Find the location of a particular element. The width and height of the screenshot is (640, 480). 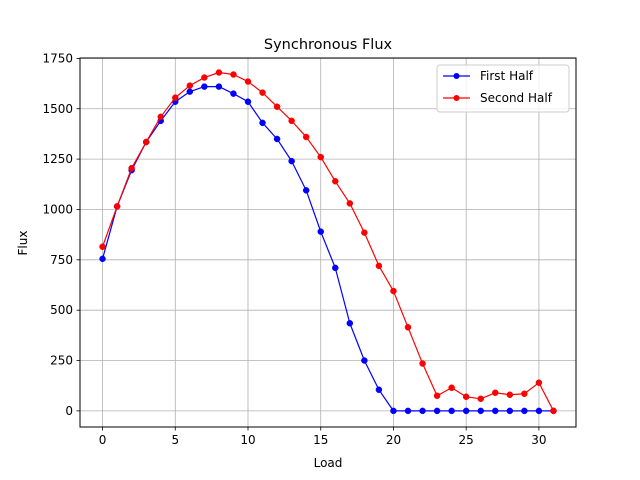

legend-marker-second-half is located at coordinates (456, 98).